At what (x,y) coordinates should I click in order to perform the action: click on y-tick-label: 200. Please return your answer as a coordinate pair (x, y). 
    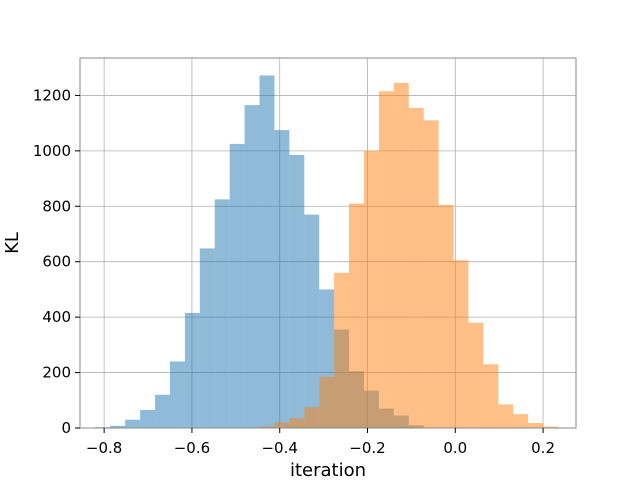
    Looking at the image, I should click on (56, 373).